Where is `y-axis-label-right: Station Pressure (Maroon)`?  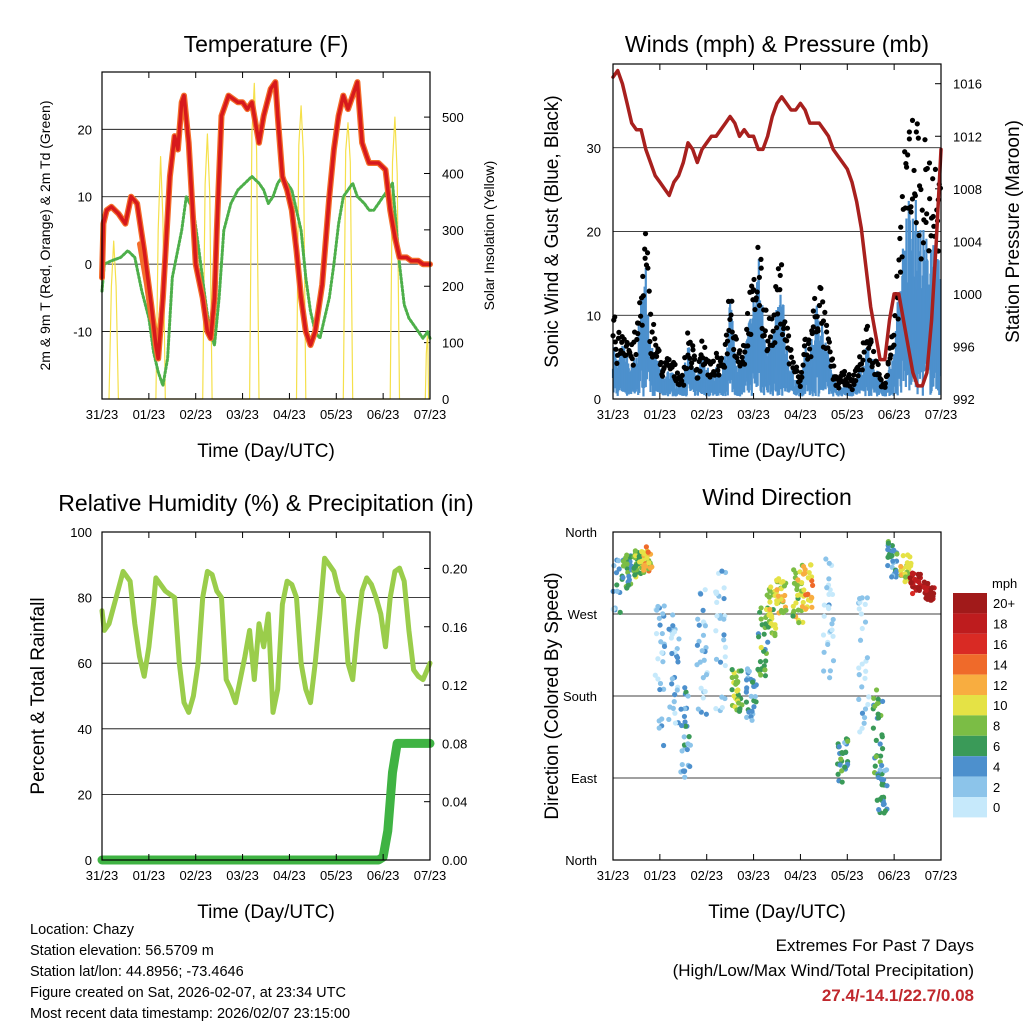 y-axis-label-right: Station Pressure (Maroon) is located at coordinates (1013, 231).